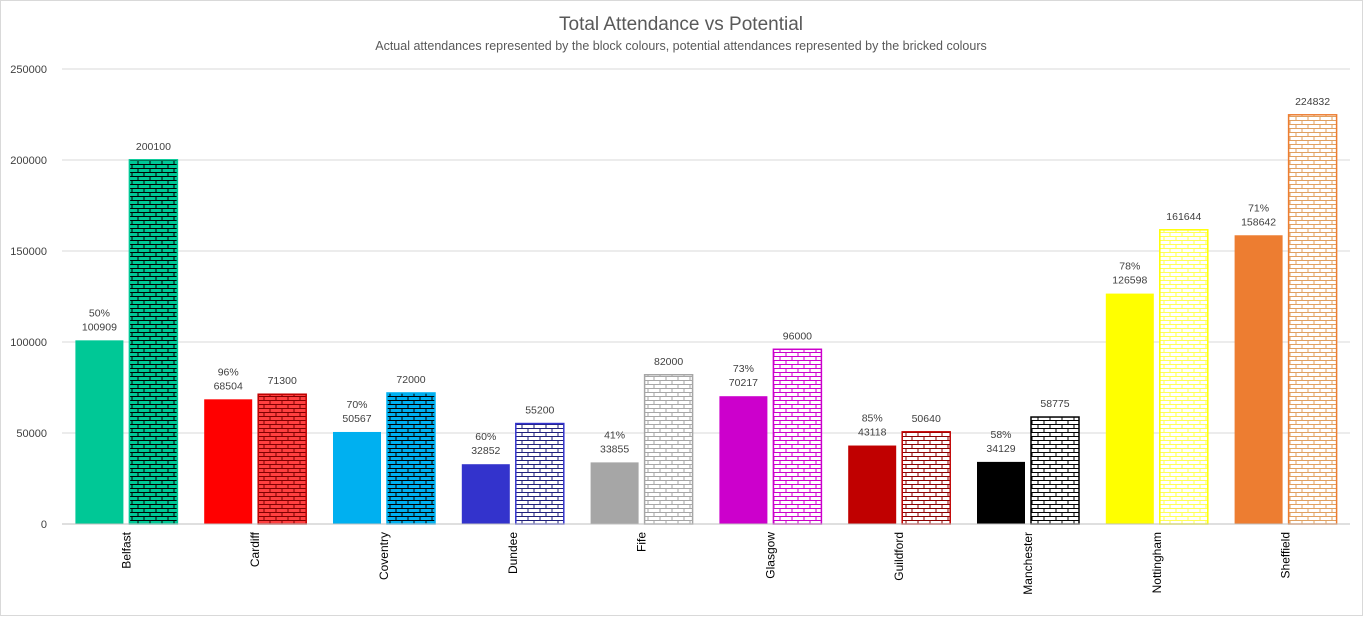 This screenshot has height=621, width=1363. Describe the element at coordinates (1129, 408) in the screenshot. I see `bar-actual-nottingham` at that location.